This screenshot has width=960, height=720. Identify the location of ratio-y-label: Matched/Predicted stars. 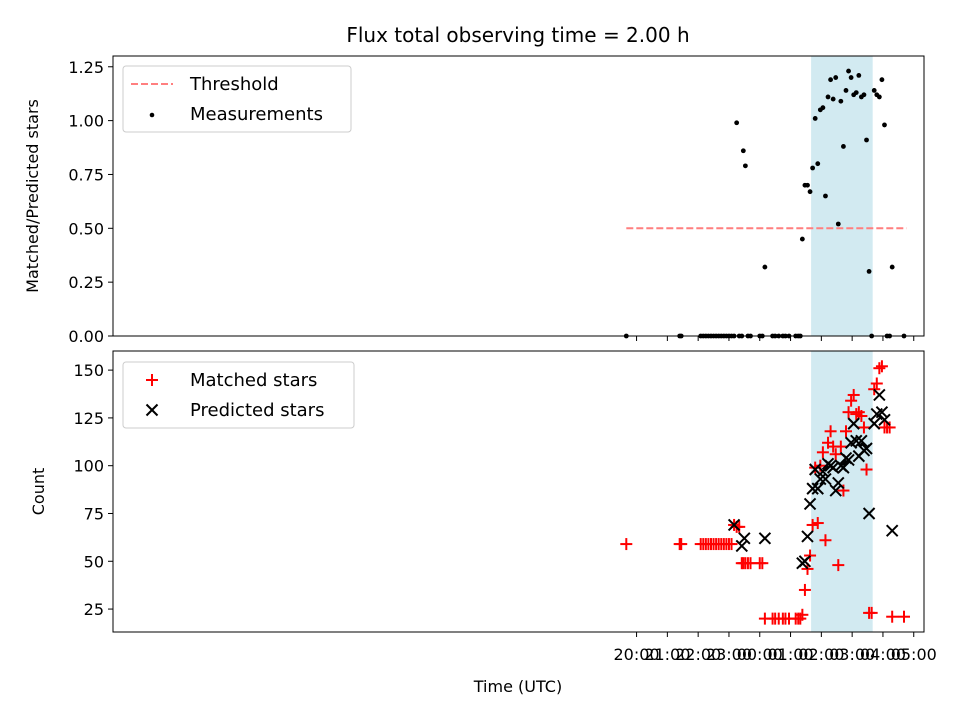
(32, 196).